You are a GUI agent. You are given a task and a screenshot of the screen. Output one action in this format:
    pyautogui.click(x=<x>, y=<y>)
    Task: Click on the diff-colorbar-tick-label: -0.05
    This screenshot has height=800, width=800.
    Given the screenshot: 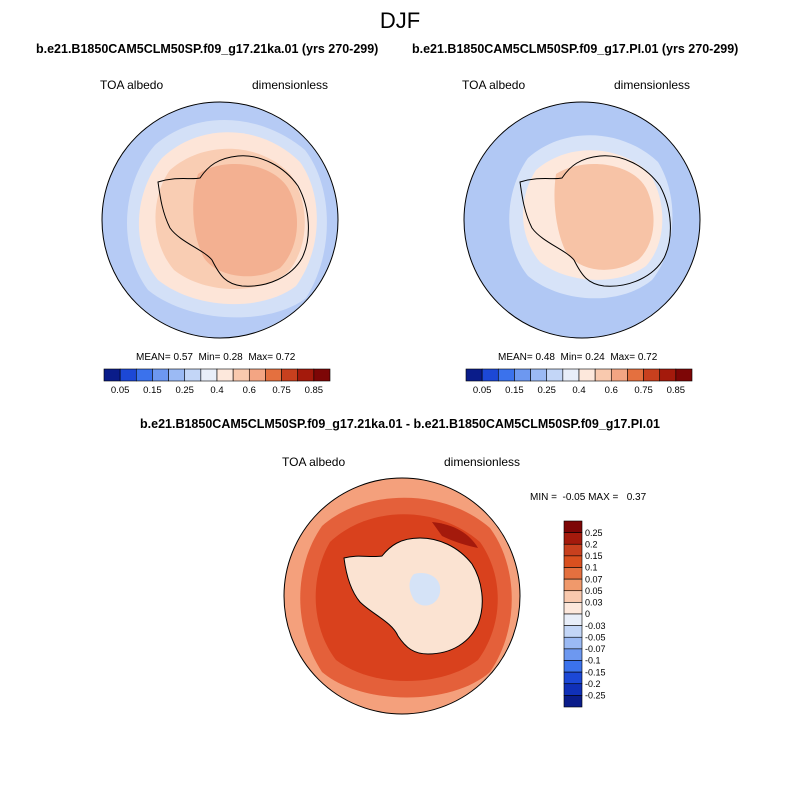 What is the action you would take?
    pyautogui.click(x=595, y=637)
    